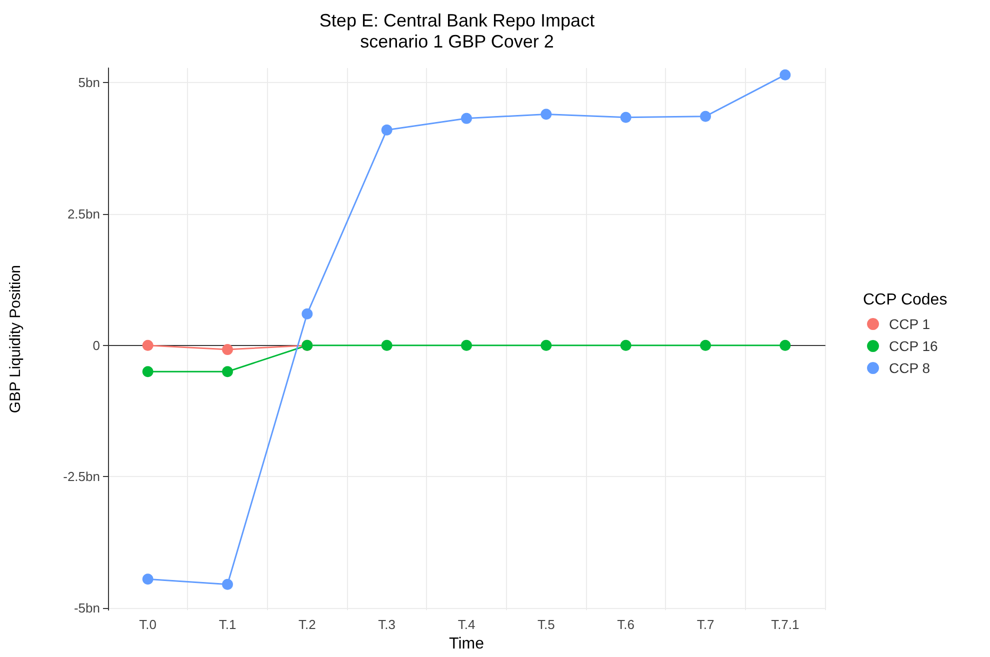 The width and height of the screenshot is (990, 657). What do you see at coordinates (457, 31) in the screenshot?
I see `chart-title: Step E: Central Bank Repo Impact scenario 1 GBP Cover 2` at bounding box center [457, 31].